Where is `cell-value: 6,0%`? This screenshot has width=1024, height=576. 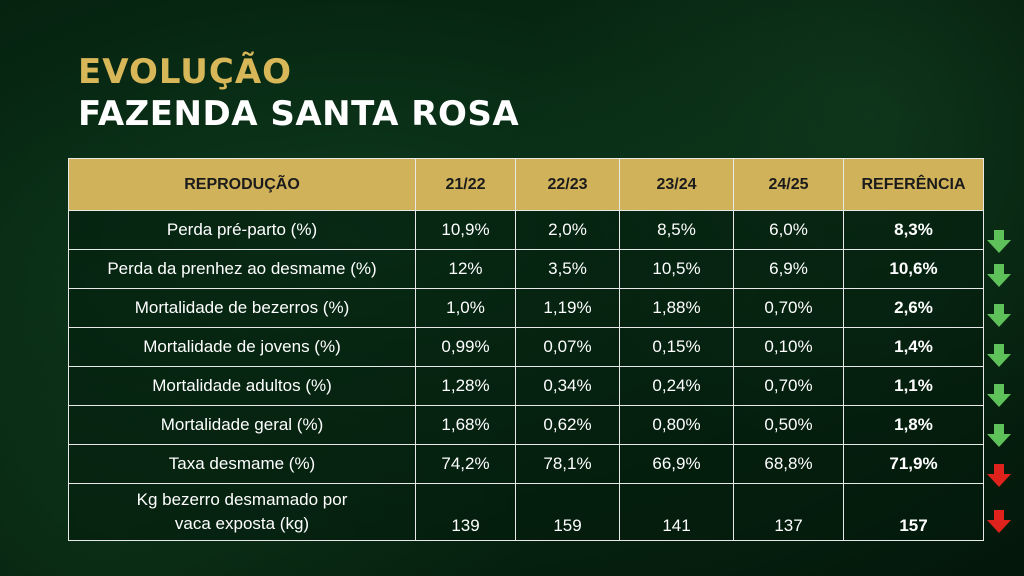
cell-value: 6,0% is located at coordinates (788, 230).